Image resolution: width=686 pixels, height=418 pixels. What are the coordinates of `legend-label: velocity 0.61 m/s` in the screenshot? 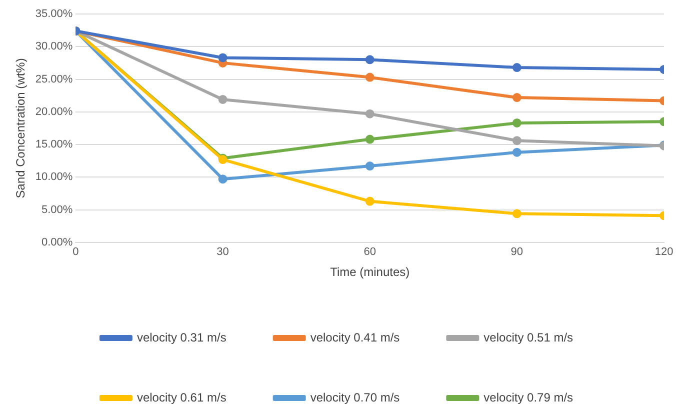 It's located at (181, 397).